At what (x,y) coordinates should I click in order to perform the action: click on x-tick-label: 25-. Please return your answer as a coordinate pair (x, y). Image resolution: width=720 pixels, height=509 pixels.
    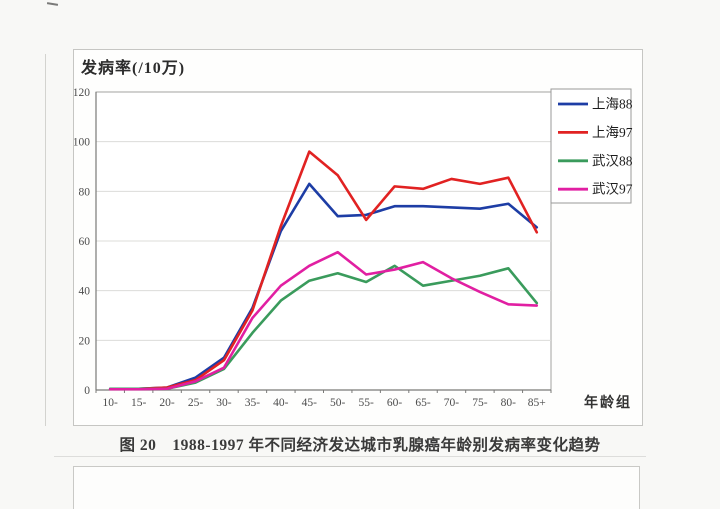
    Looking at the image, I should click on (196, 403).